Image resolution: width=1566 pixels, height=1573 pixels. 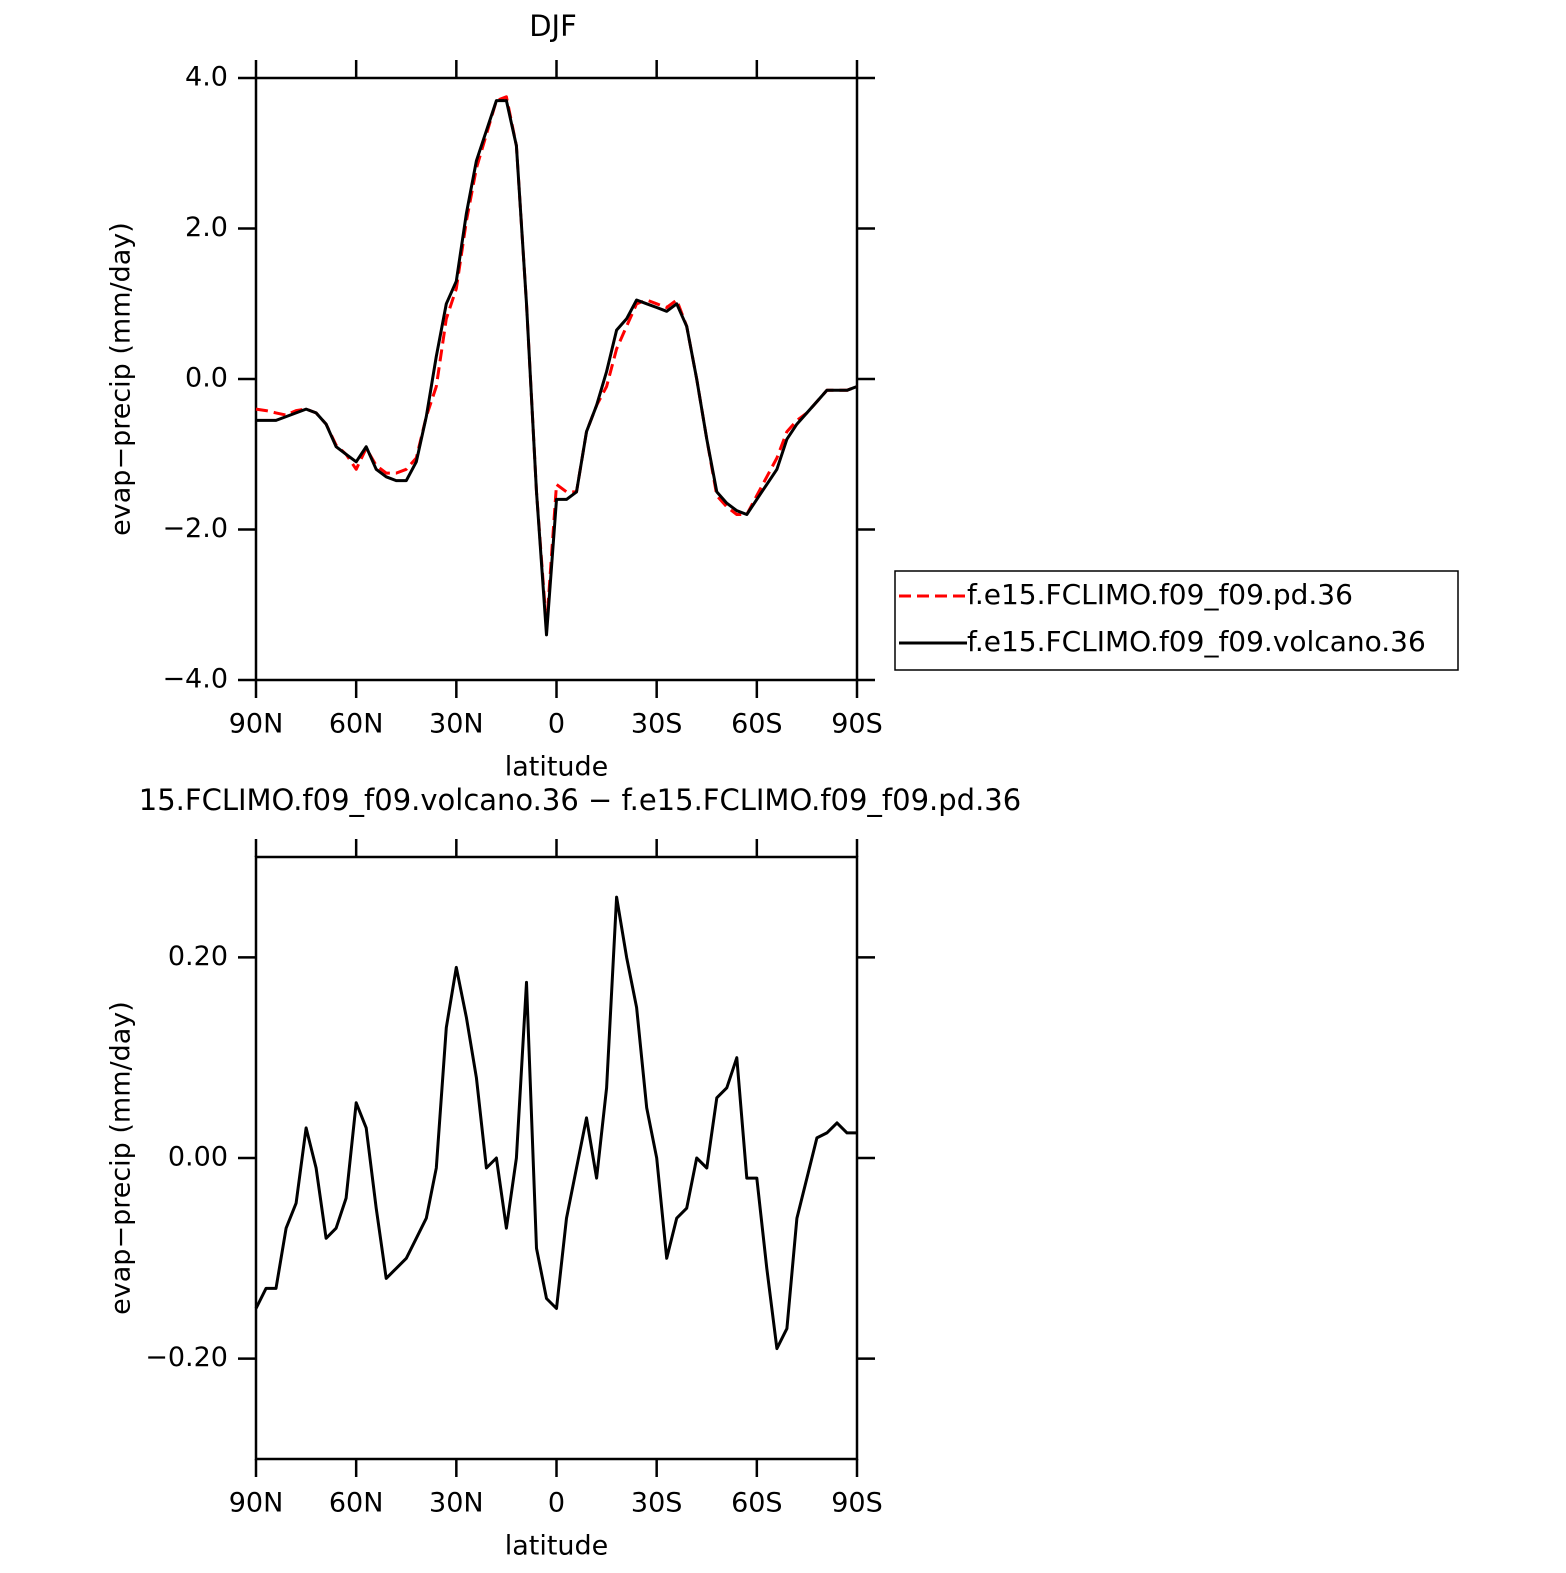 What do you see at coordinates (1160, 594) in the screenshot?
I see `legend-label: f.e15.FCLIMO.f09_f09.pd.36` at bounding box center [1160, 594].